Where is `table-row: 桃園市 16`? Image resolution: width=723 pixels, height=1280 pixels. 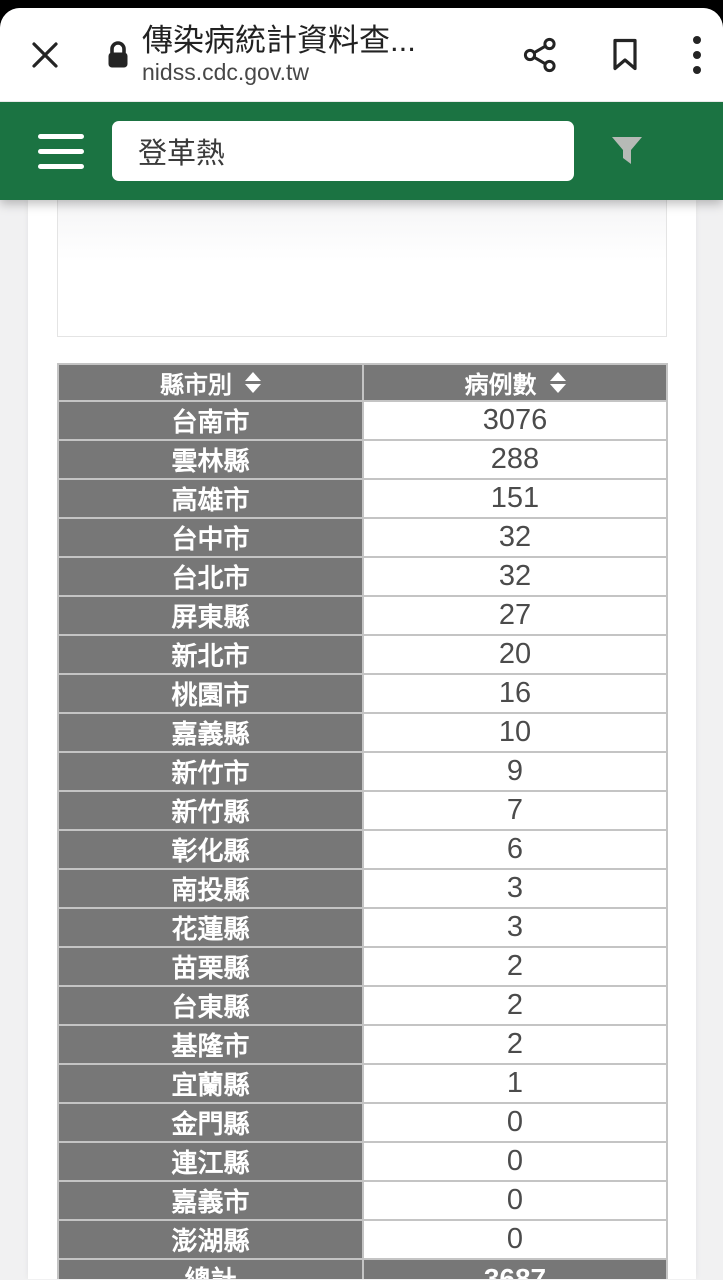 table-row: 桃園市 16 is located at coordinates (362, 693).